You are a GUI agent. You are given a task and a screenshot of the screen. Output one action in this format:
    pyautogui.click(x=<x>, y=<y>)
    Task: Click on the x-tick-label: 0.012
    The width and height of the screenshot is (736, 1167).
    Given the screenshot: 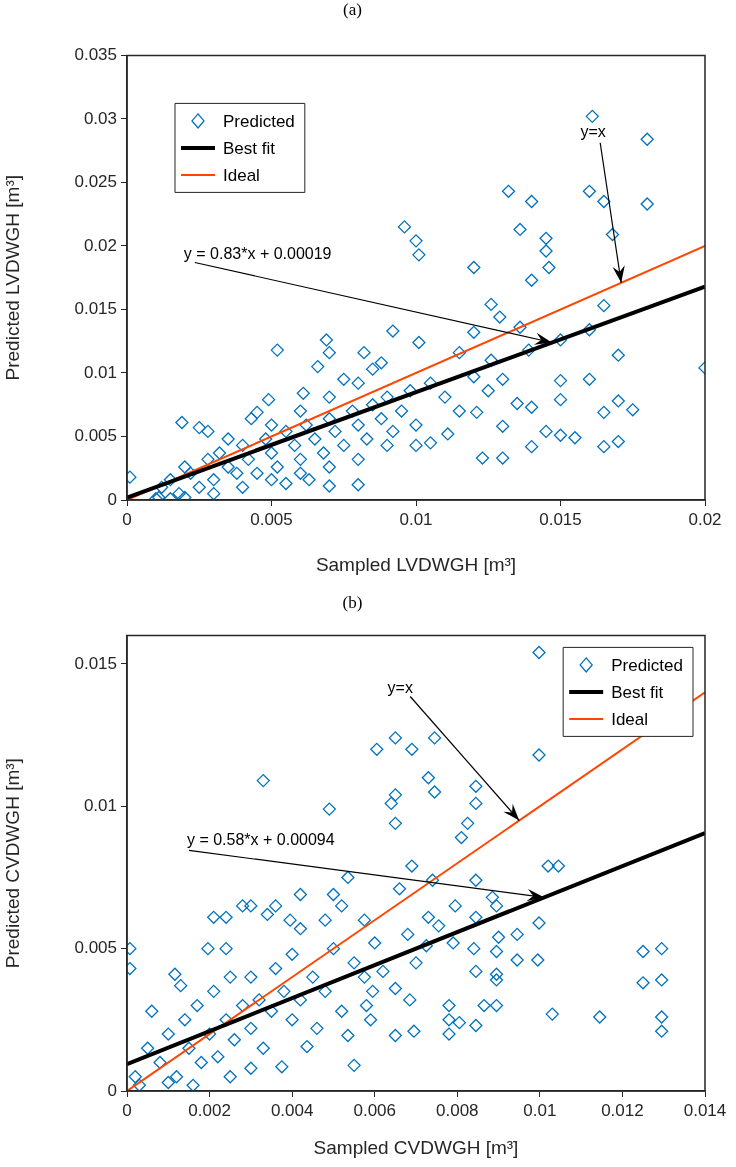 What is the action you would take?
    pyautogui.click(x=622, y=1110)
    